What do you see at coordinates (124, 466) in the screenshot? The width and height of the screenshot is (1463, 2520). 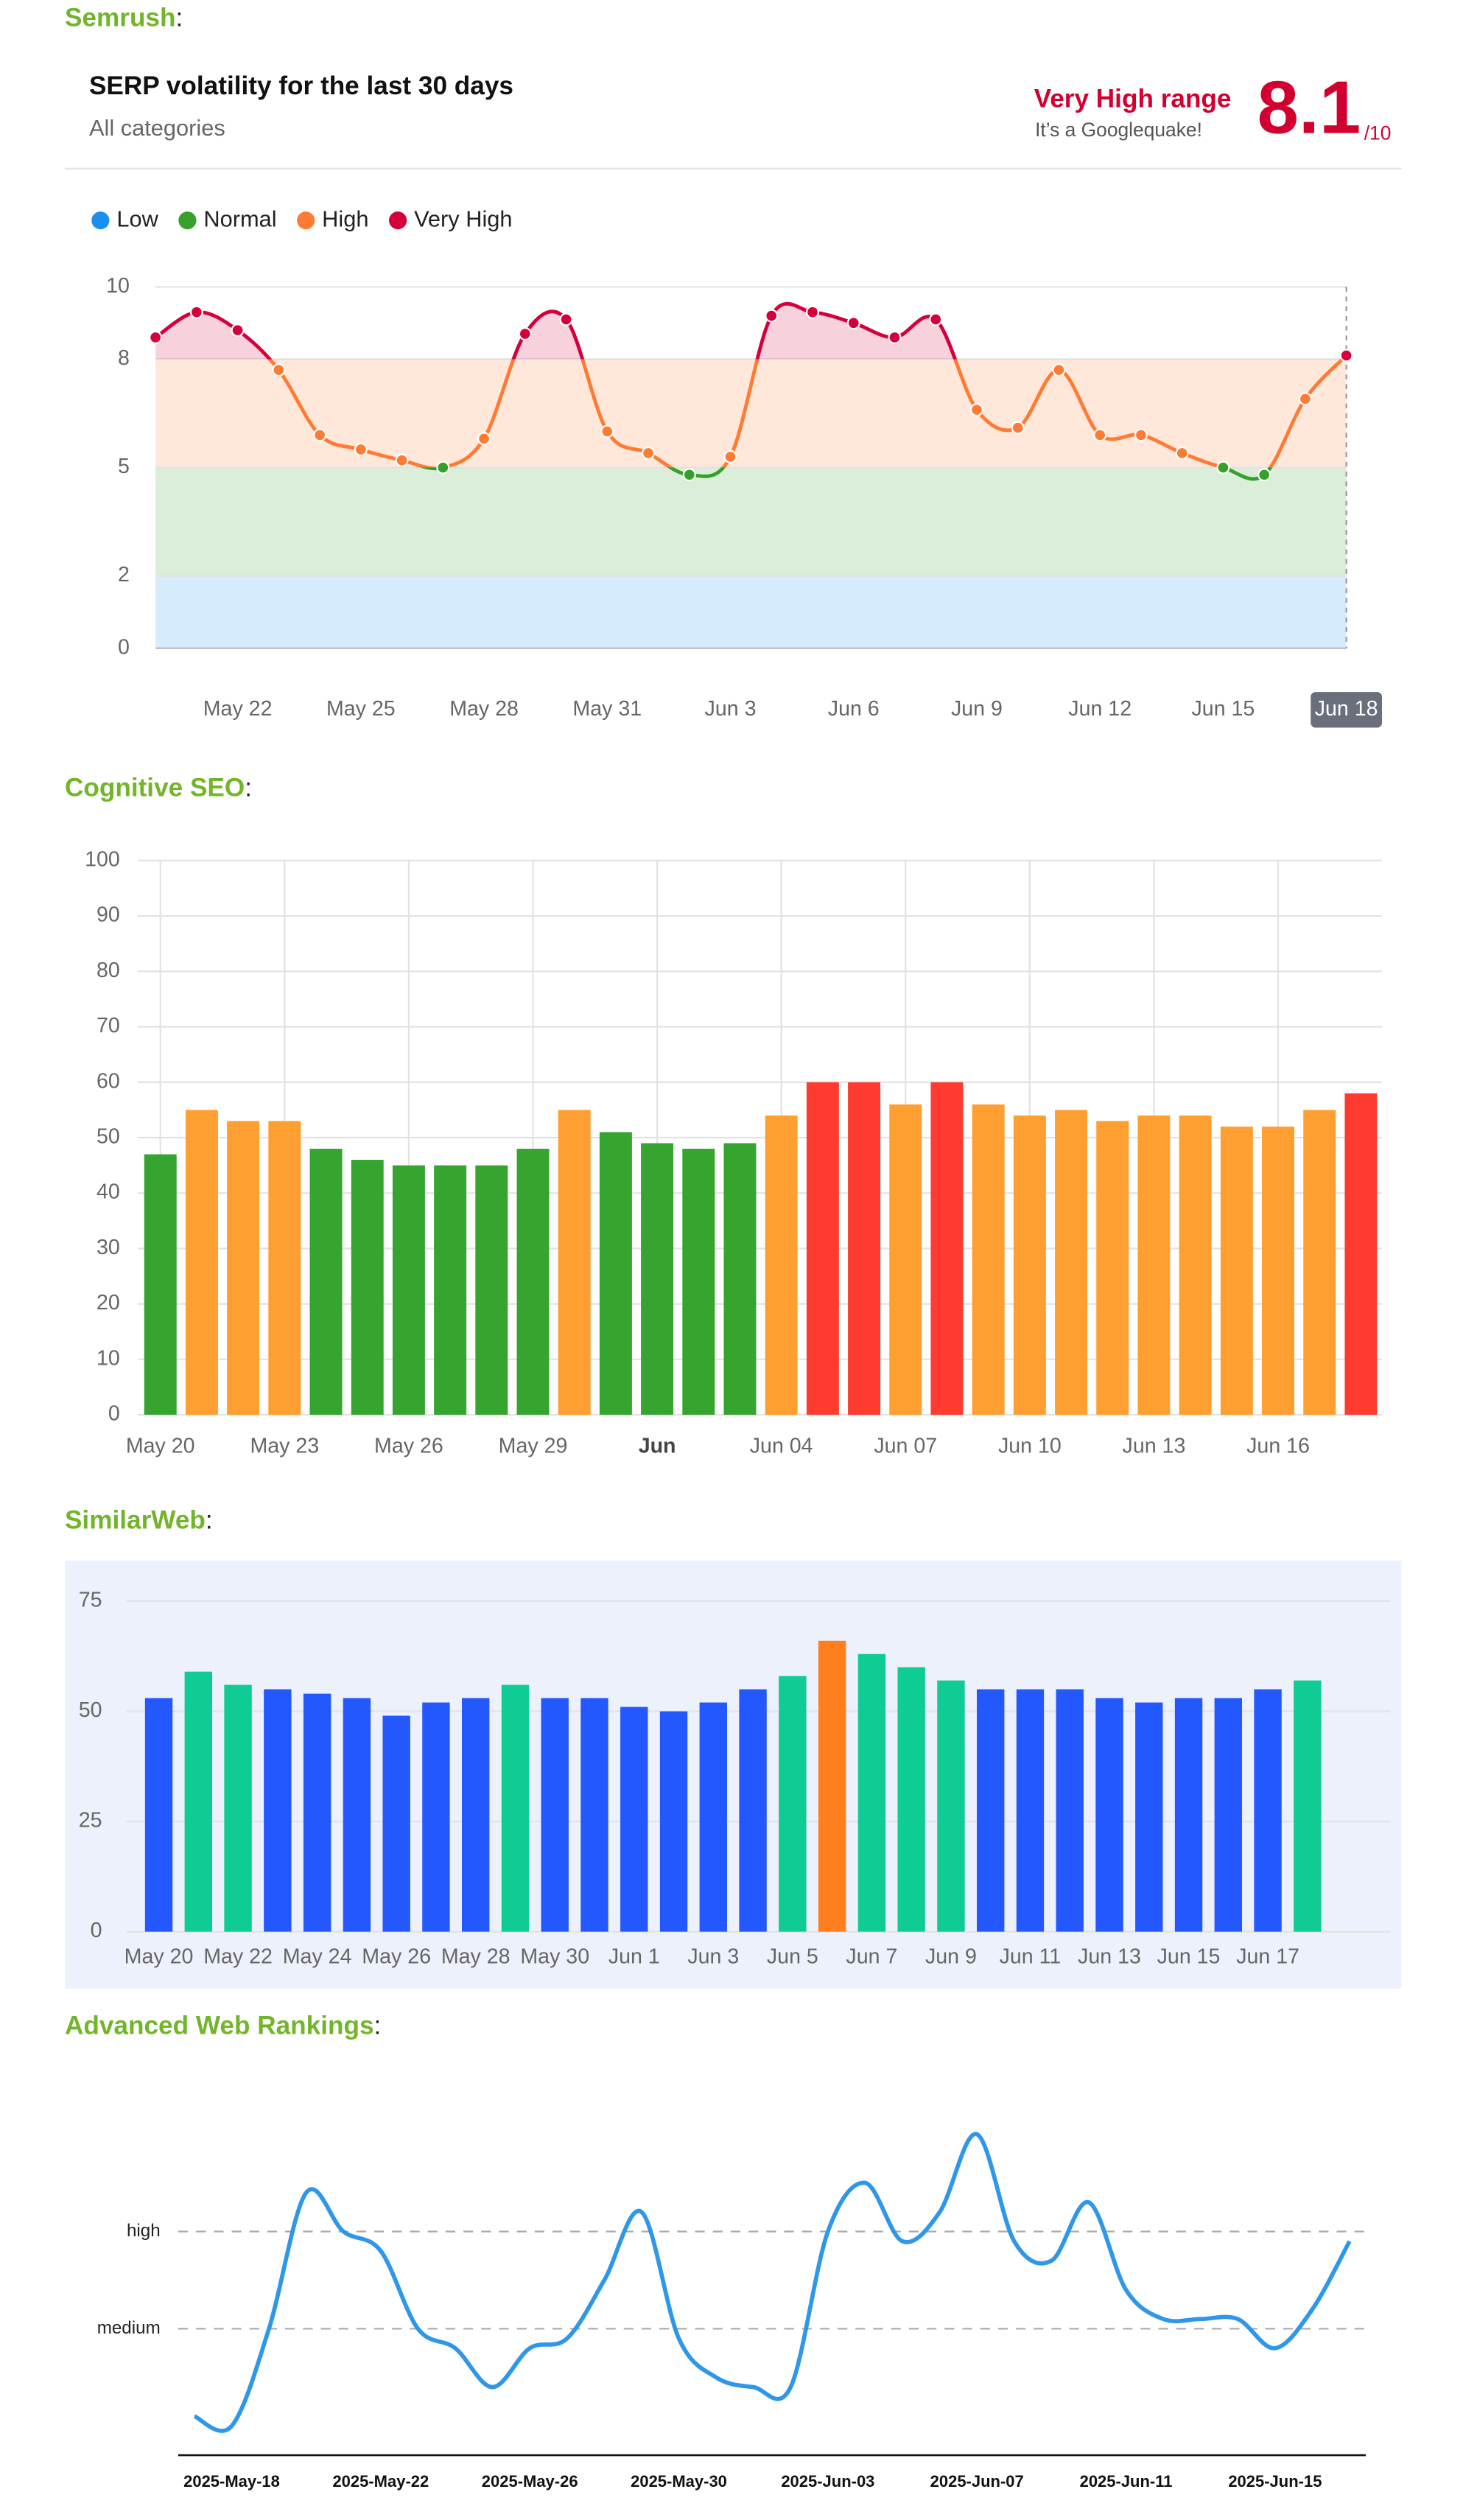 I see `y-tick-label: 5` at bounding box center [124, 466].